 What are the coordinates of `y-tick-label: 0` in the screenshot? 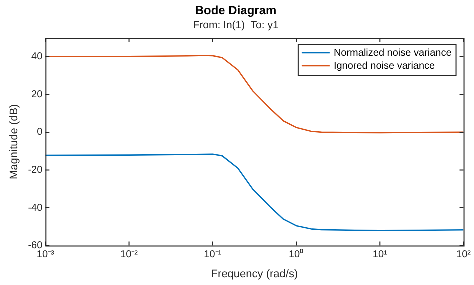 It's located at (40, 132).